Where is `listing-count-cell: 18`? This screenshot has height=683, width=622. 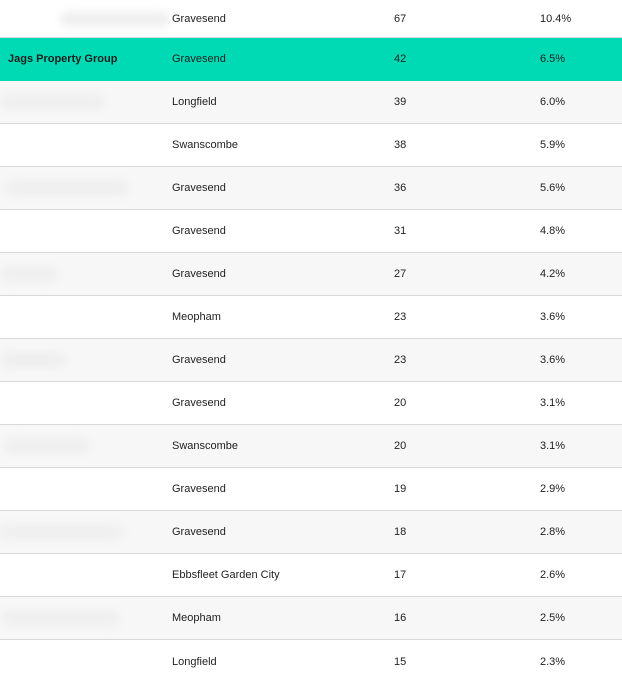
listing-count-cell: 18 is located at coordinates (400, 532).